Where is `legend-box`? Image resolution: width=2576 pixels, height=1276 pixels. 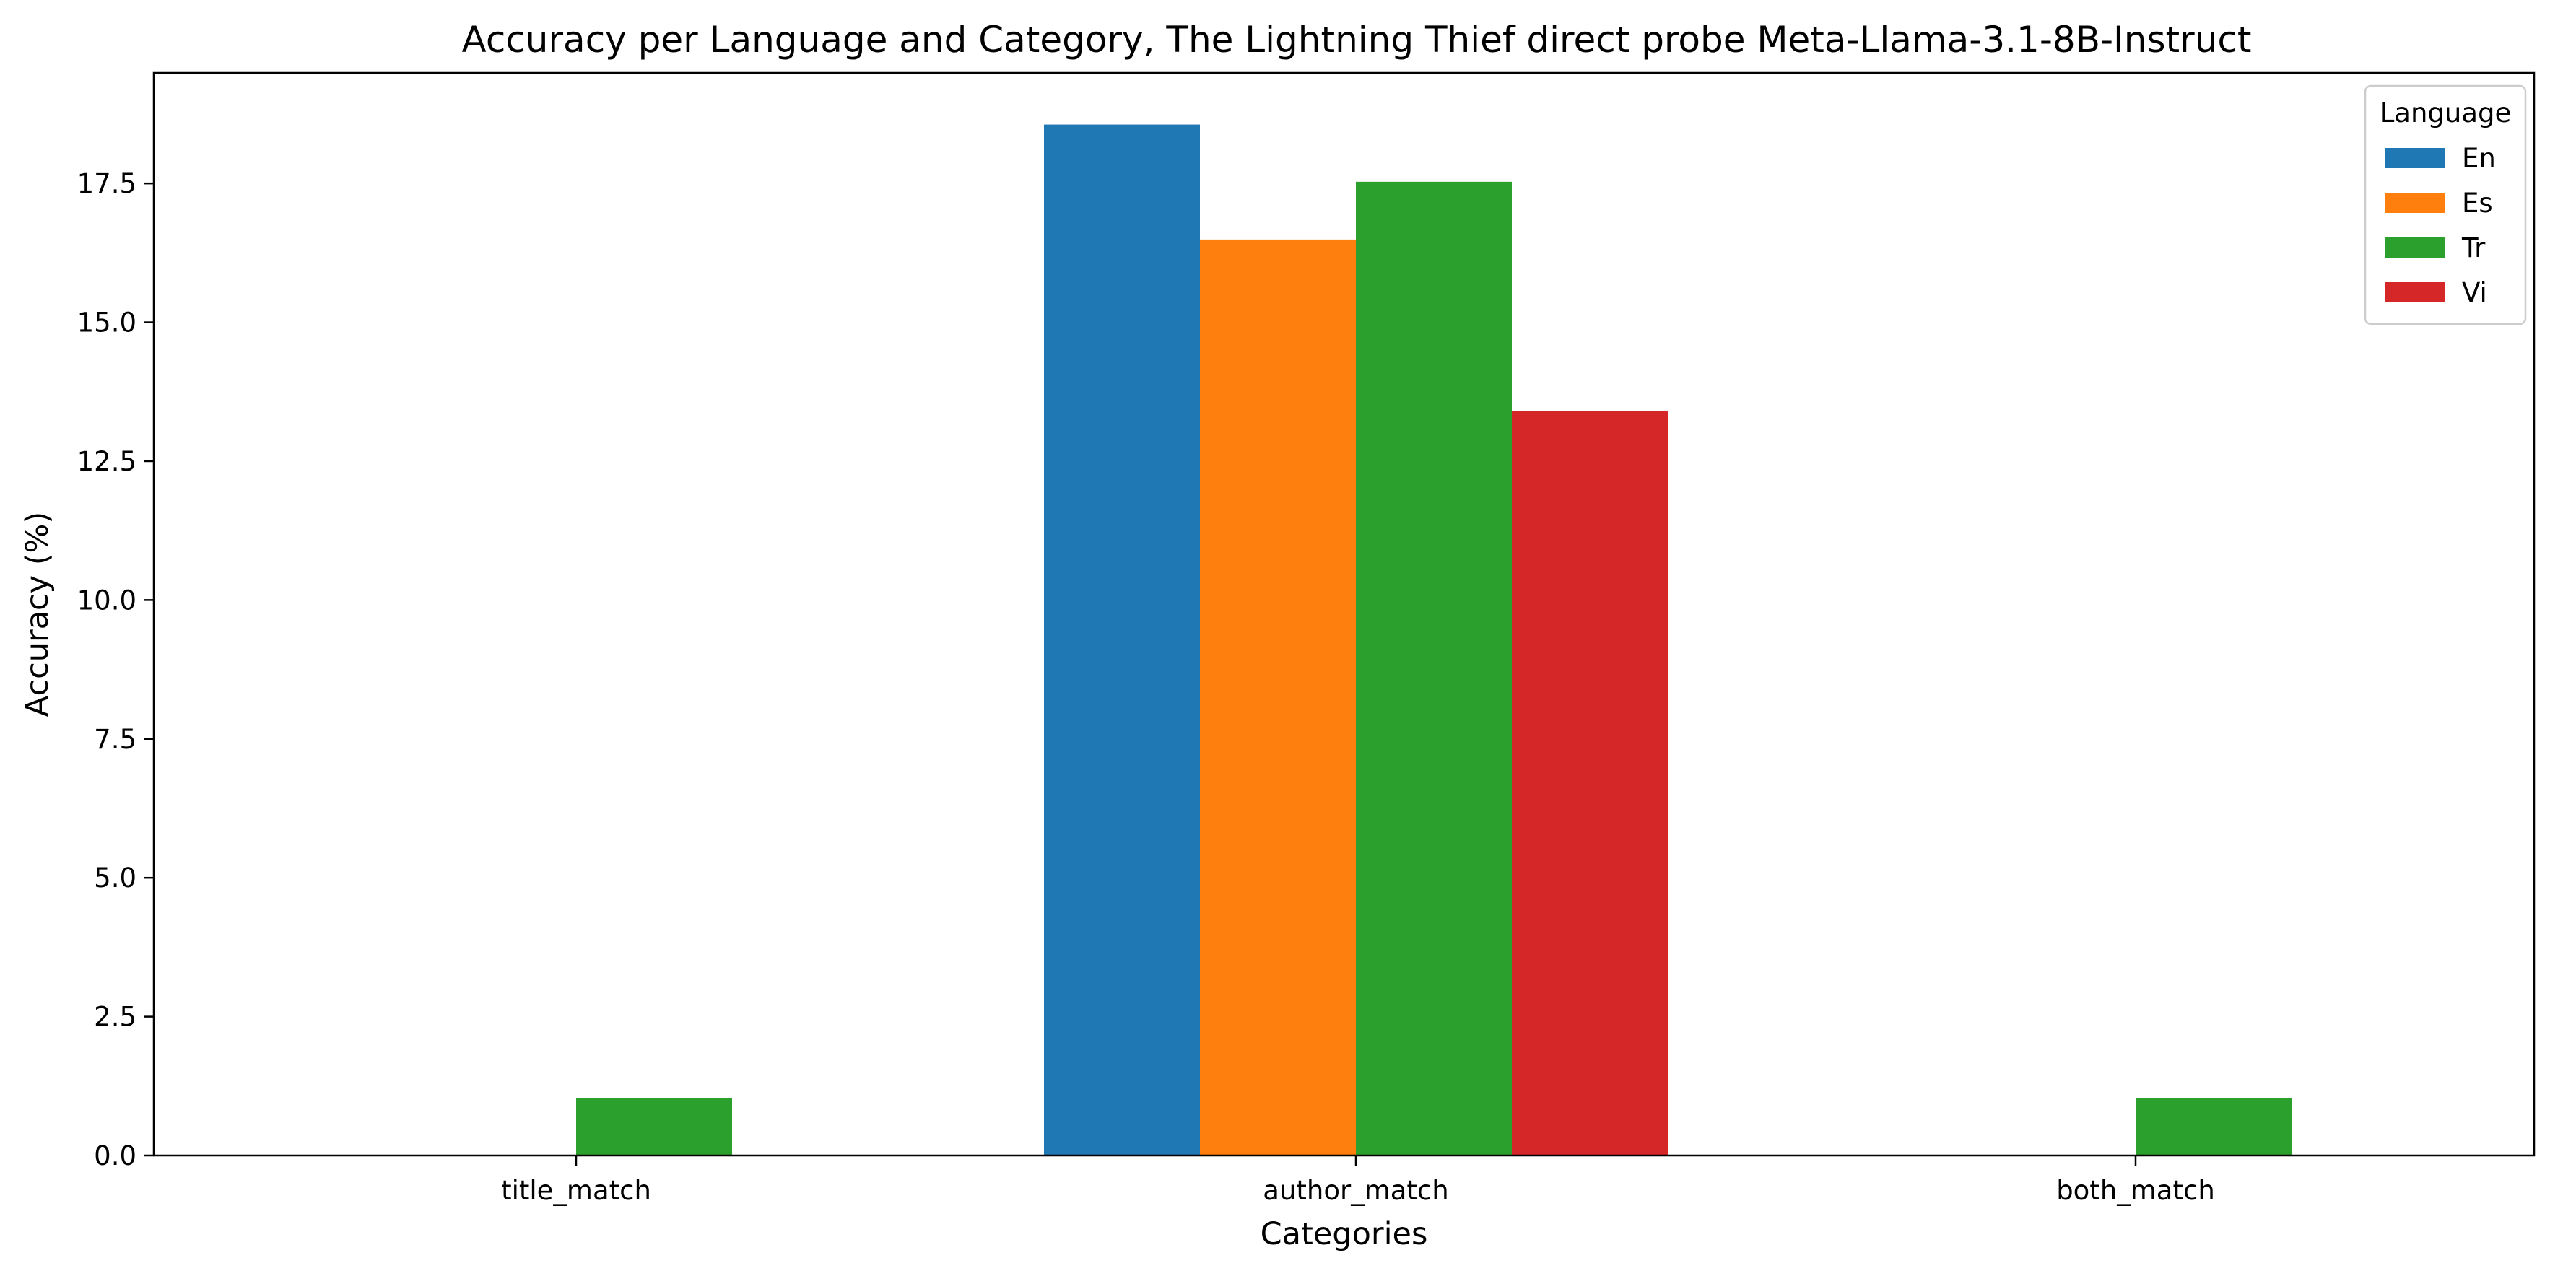
legend-box is located at coordinates (2445, 204).